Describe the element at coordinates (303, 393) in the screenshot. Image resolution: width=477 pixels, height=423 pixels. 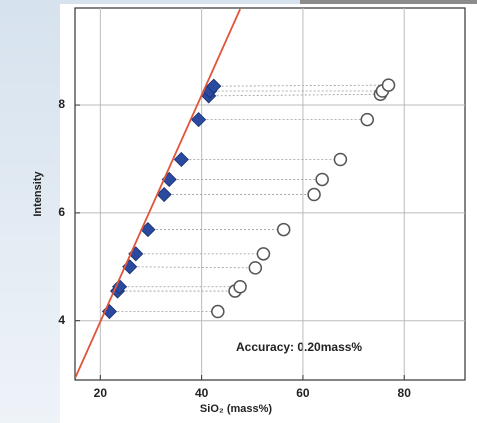
I see `x-tick-label: 60` at that location.